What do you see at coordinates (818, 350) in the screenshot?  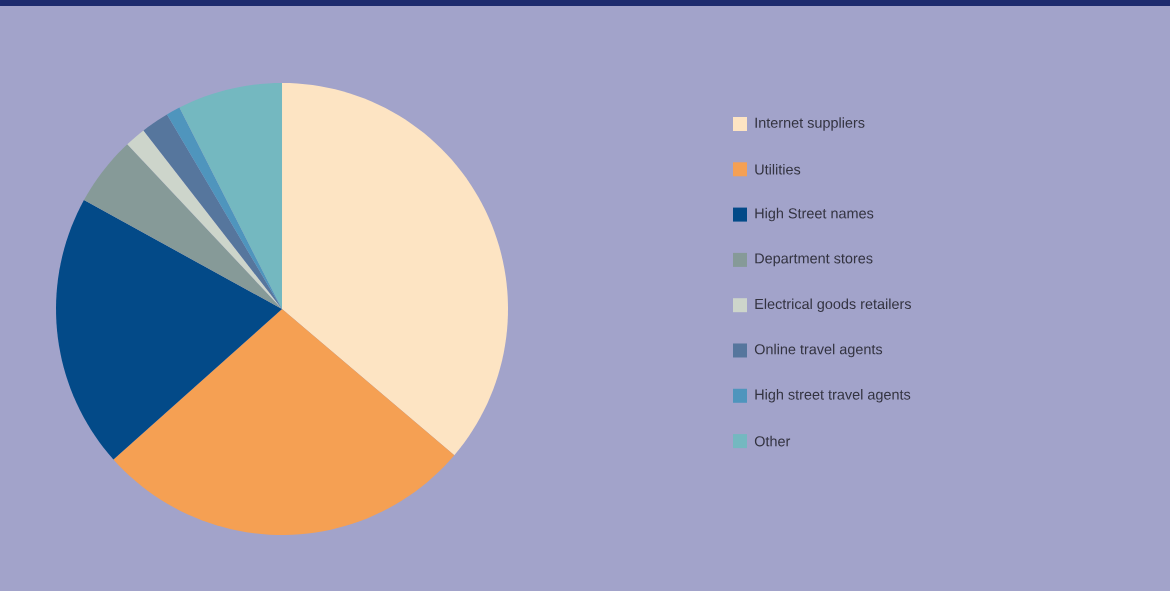 I see `legend-label: Online travel agents` at bounding box center [818, 350].